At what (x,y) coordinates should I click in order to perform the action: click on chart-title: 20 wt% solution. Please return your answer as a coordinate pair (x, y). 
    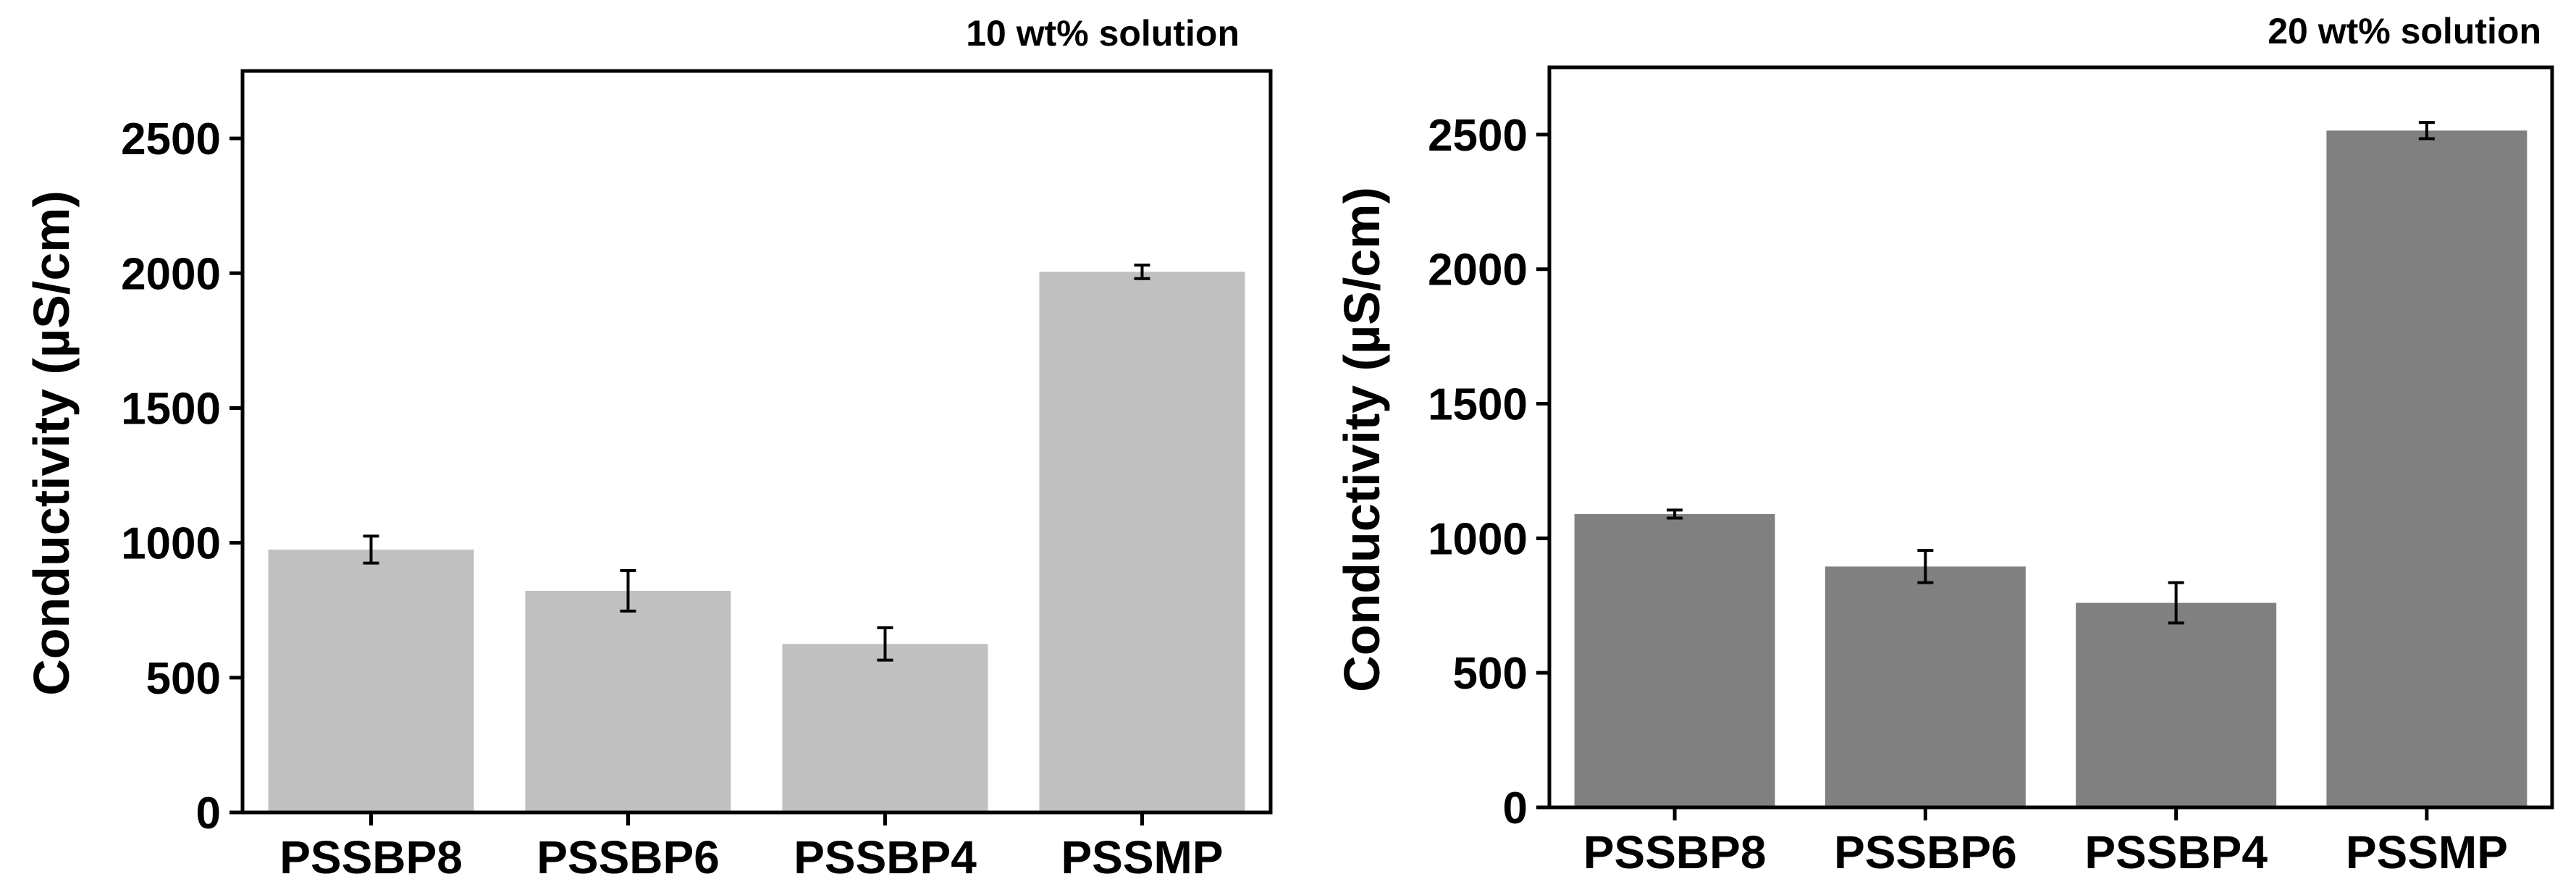
    Looking at the image, I should click on (2404, 31).